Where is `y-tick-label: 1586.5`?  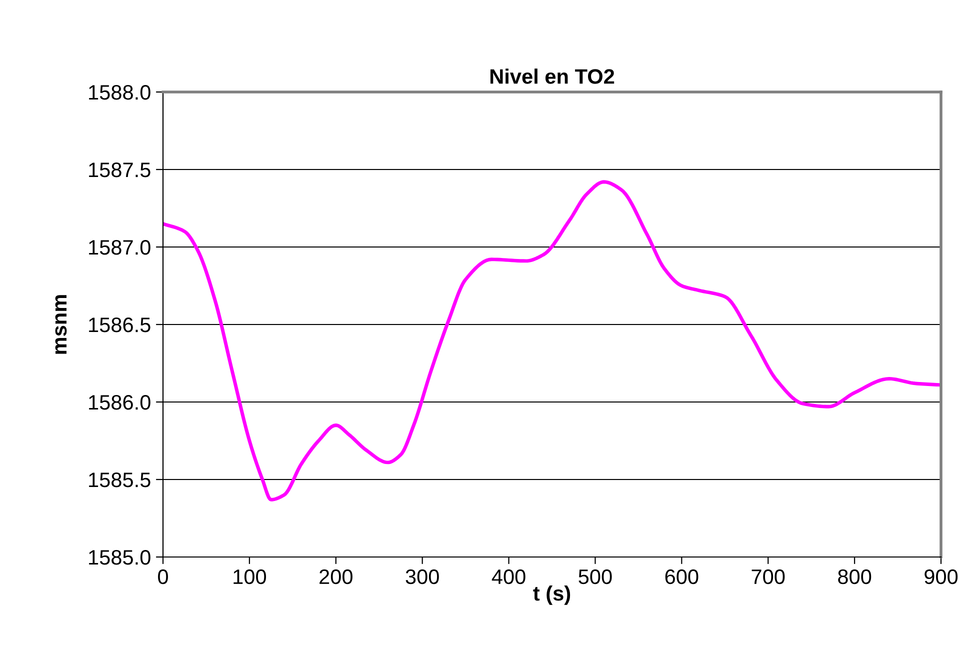 y-tick-label: 1586.5 is located at coordinates (119, 325).